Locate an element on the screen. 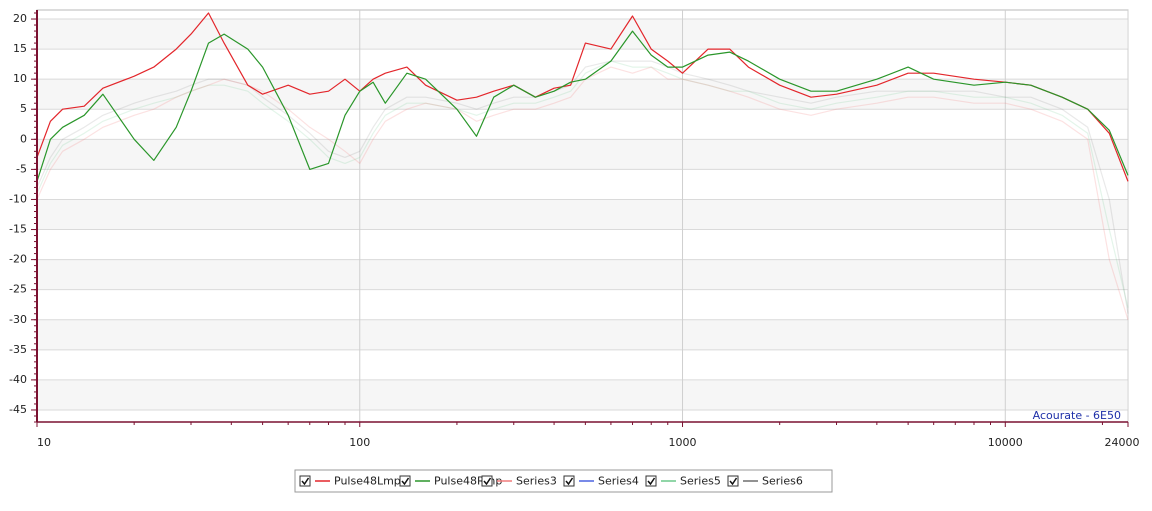 The image size is (1152, 511). y-tick-label: 5 is located at coordinates (23, 108).